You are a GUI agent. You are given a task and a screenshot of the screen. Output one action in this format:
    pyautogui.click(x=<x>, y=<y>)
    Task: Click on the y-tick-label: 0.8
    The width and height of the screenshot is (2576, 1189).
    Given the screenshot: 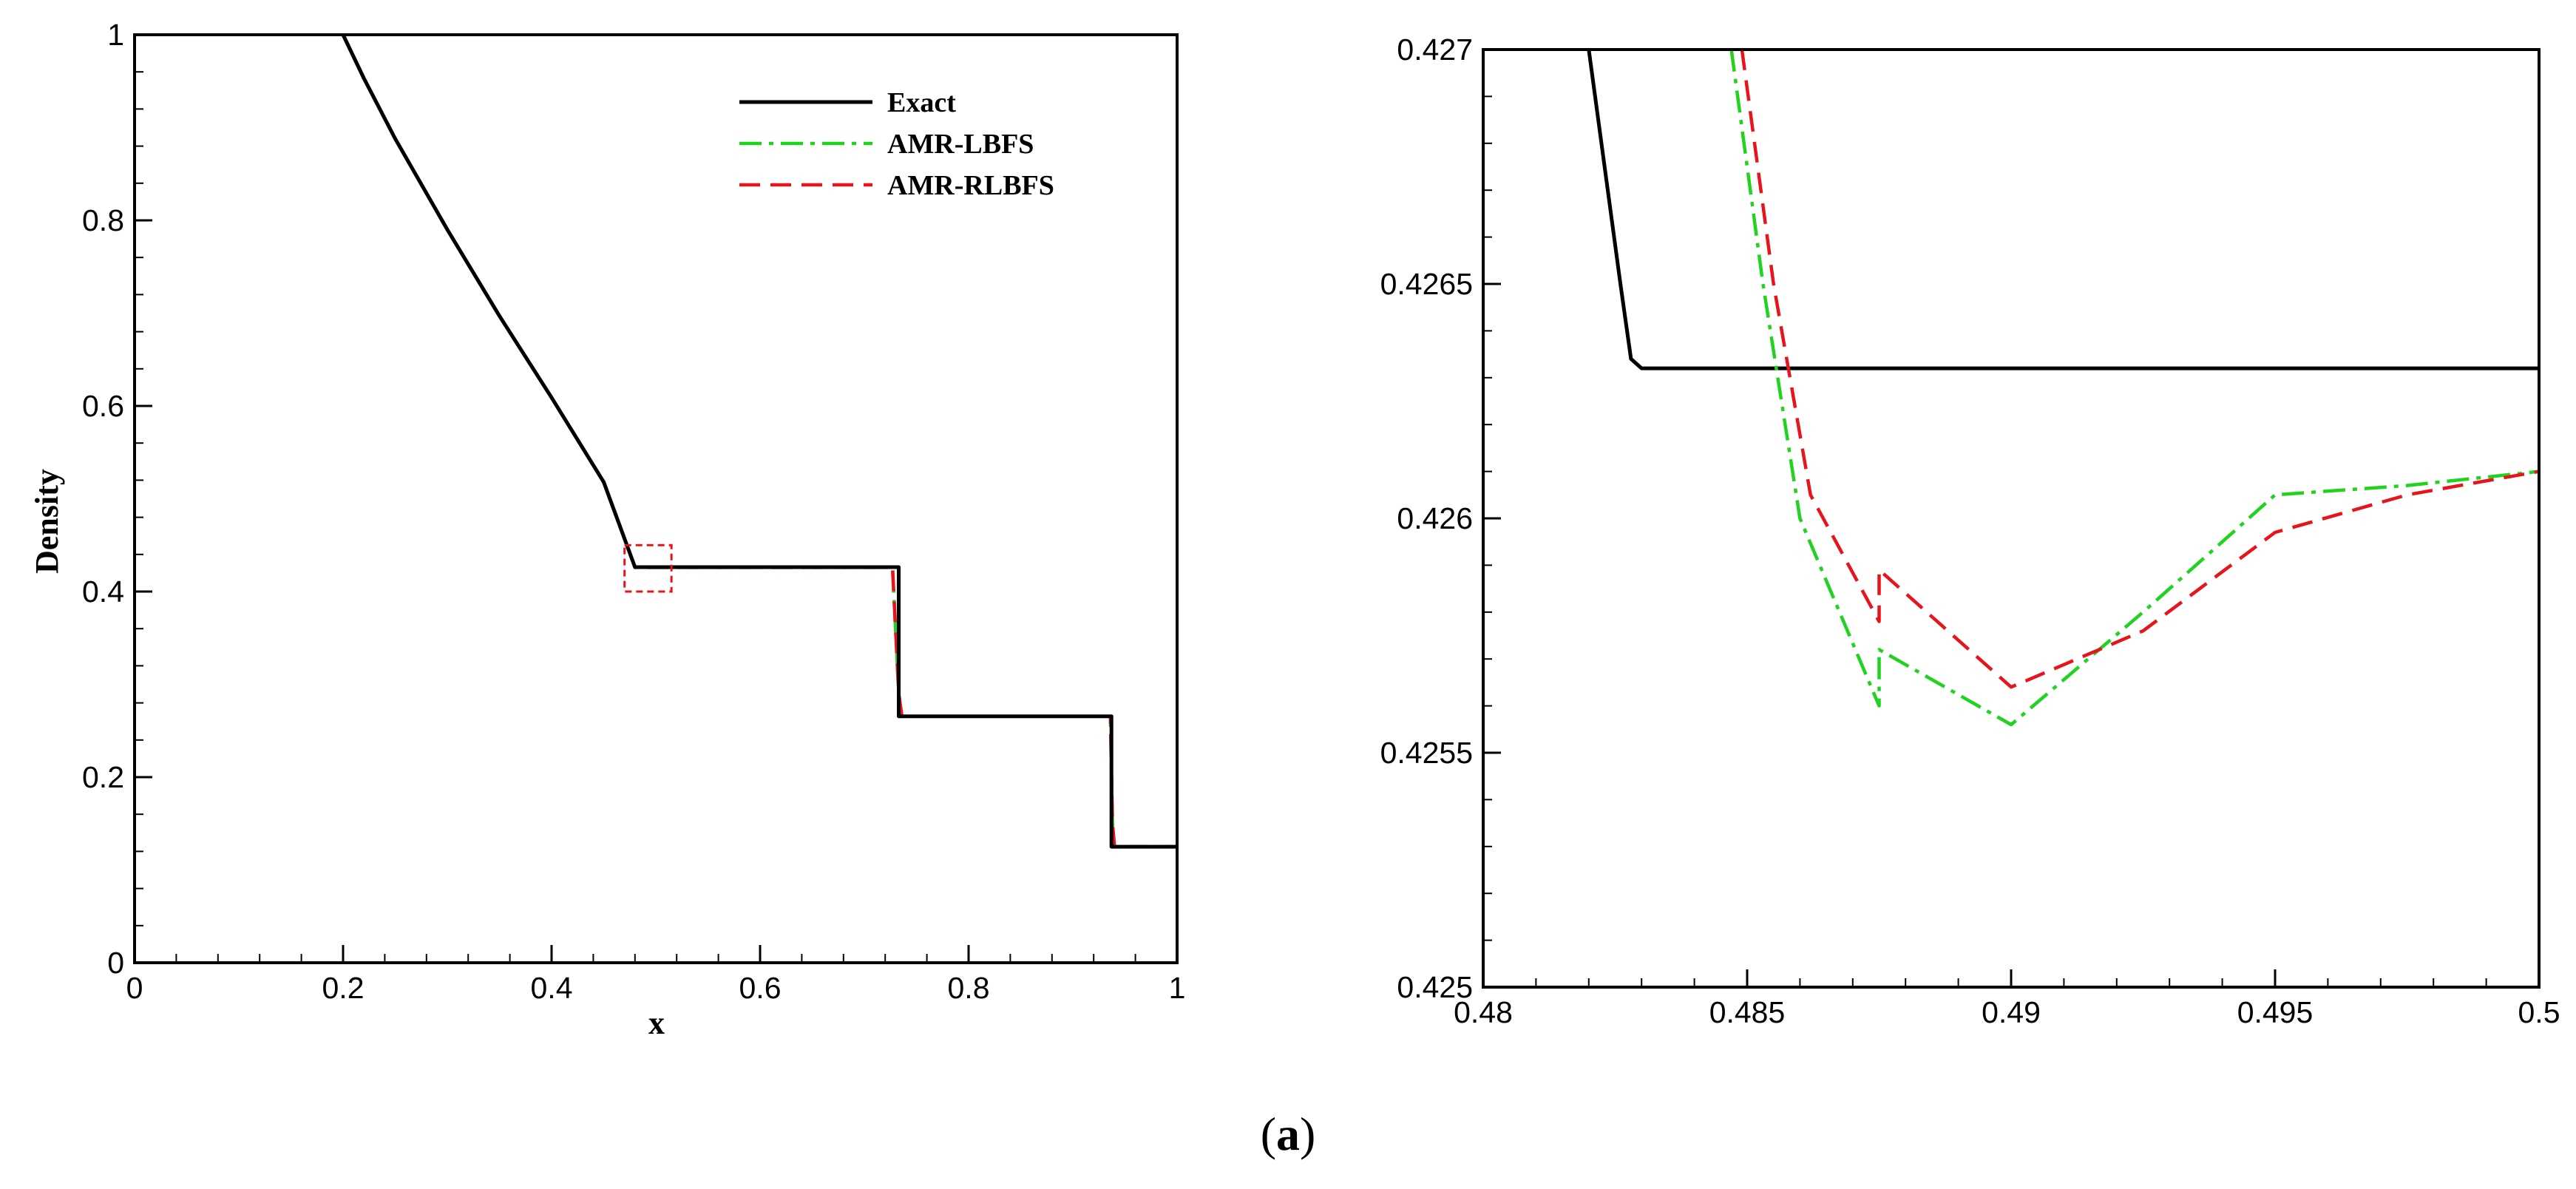 What is the action you would take?
    pyautogui.click(x=103, y=220)
    